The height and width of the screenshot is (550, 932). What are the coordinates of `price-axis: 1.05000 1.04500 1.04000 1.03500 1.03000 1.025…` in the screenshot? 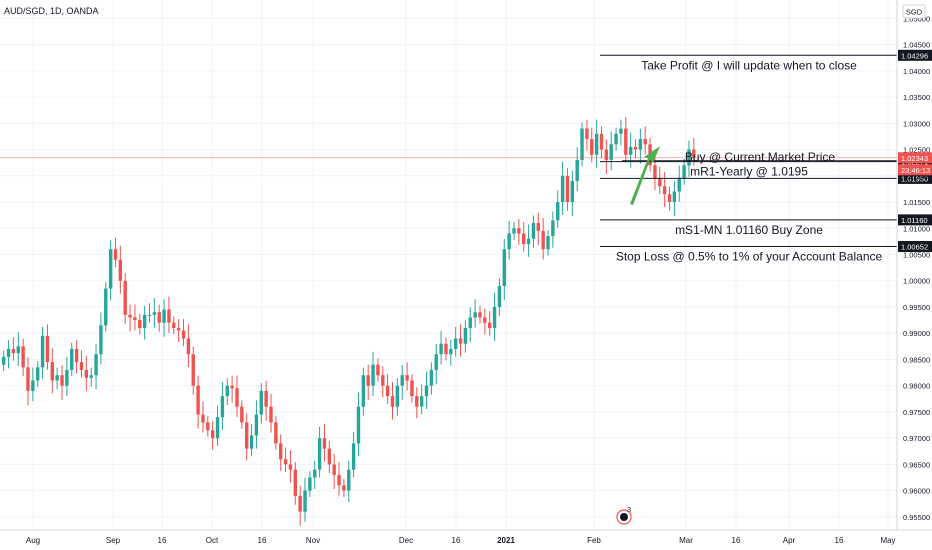 It's located at (913, 265).